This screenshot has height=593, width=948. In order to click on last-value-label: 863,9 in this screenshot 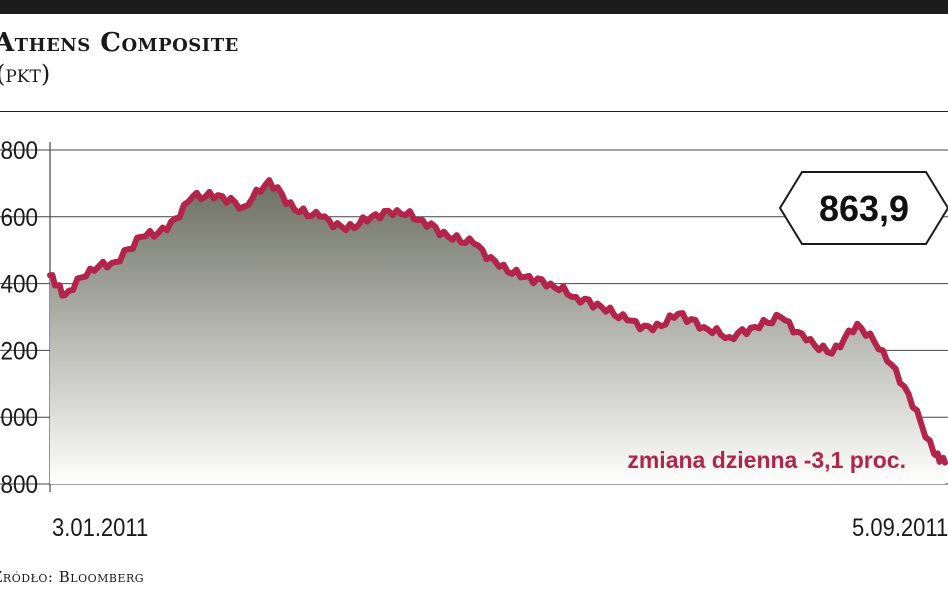, I will do `click(864, 208)`.